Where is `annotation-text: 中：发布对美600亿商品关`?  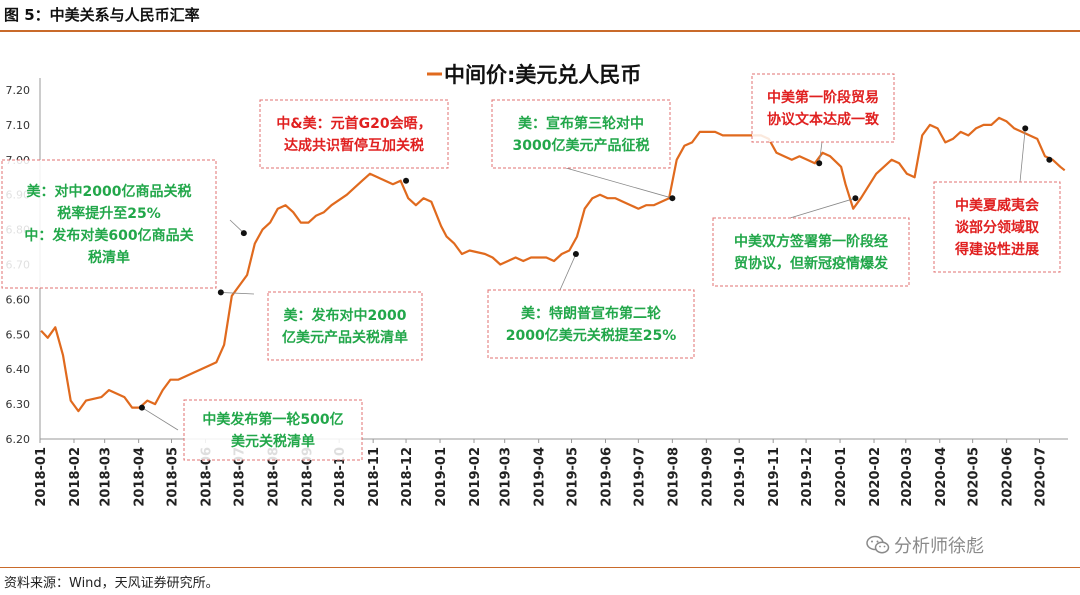 annotation-text: 中：发布对美600亿商品关 is located at coordinates (108, 235).